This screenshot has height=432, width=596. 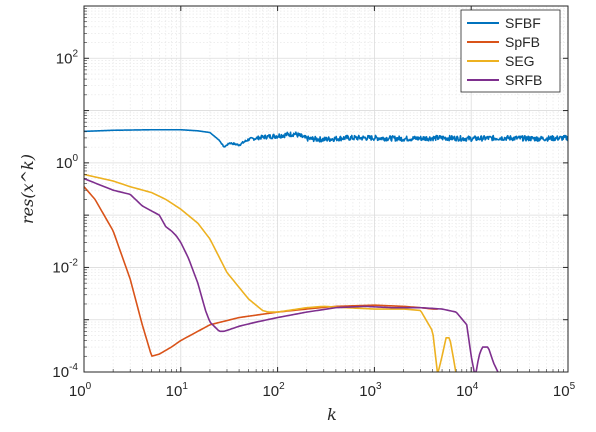 What do you see at coordinates (522, 42) in the screenshot?
I see `legend-label-spfb: SpFB` at bounding box center [522, 42].